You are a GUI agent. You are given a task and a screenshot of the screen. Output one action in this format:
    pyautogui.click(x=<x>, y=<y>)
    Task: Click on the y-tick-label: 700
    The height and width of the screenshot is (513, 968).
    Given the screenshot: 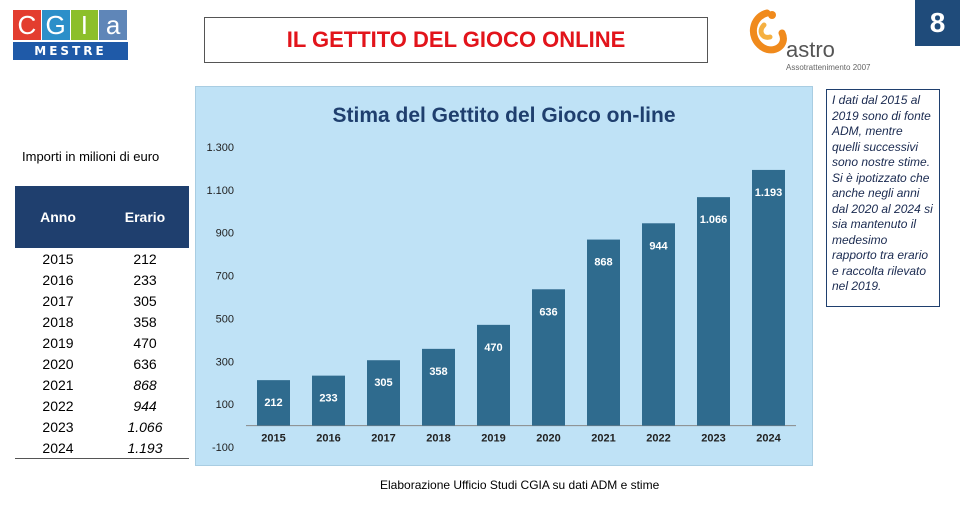 What is the action you would take?
    pyautogui.click(x=225, y=277)
    